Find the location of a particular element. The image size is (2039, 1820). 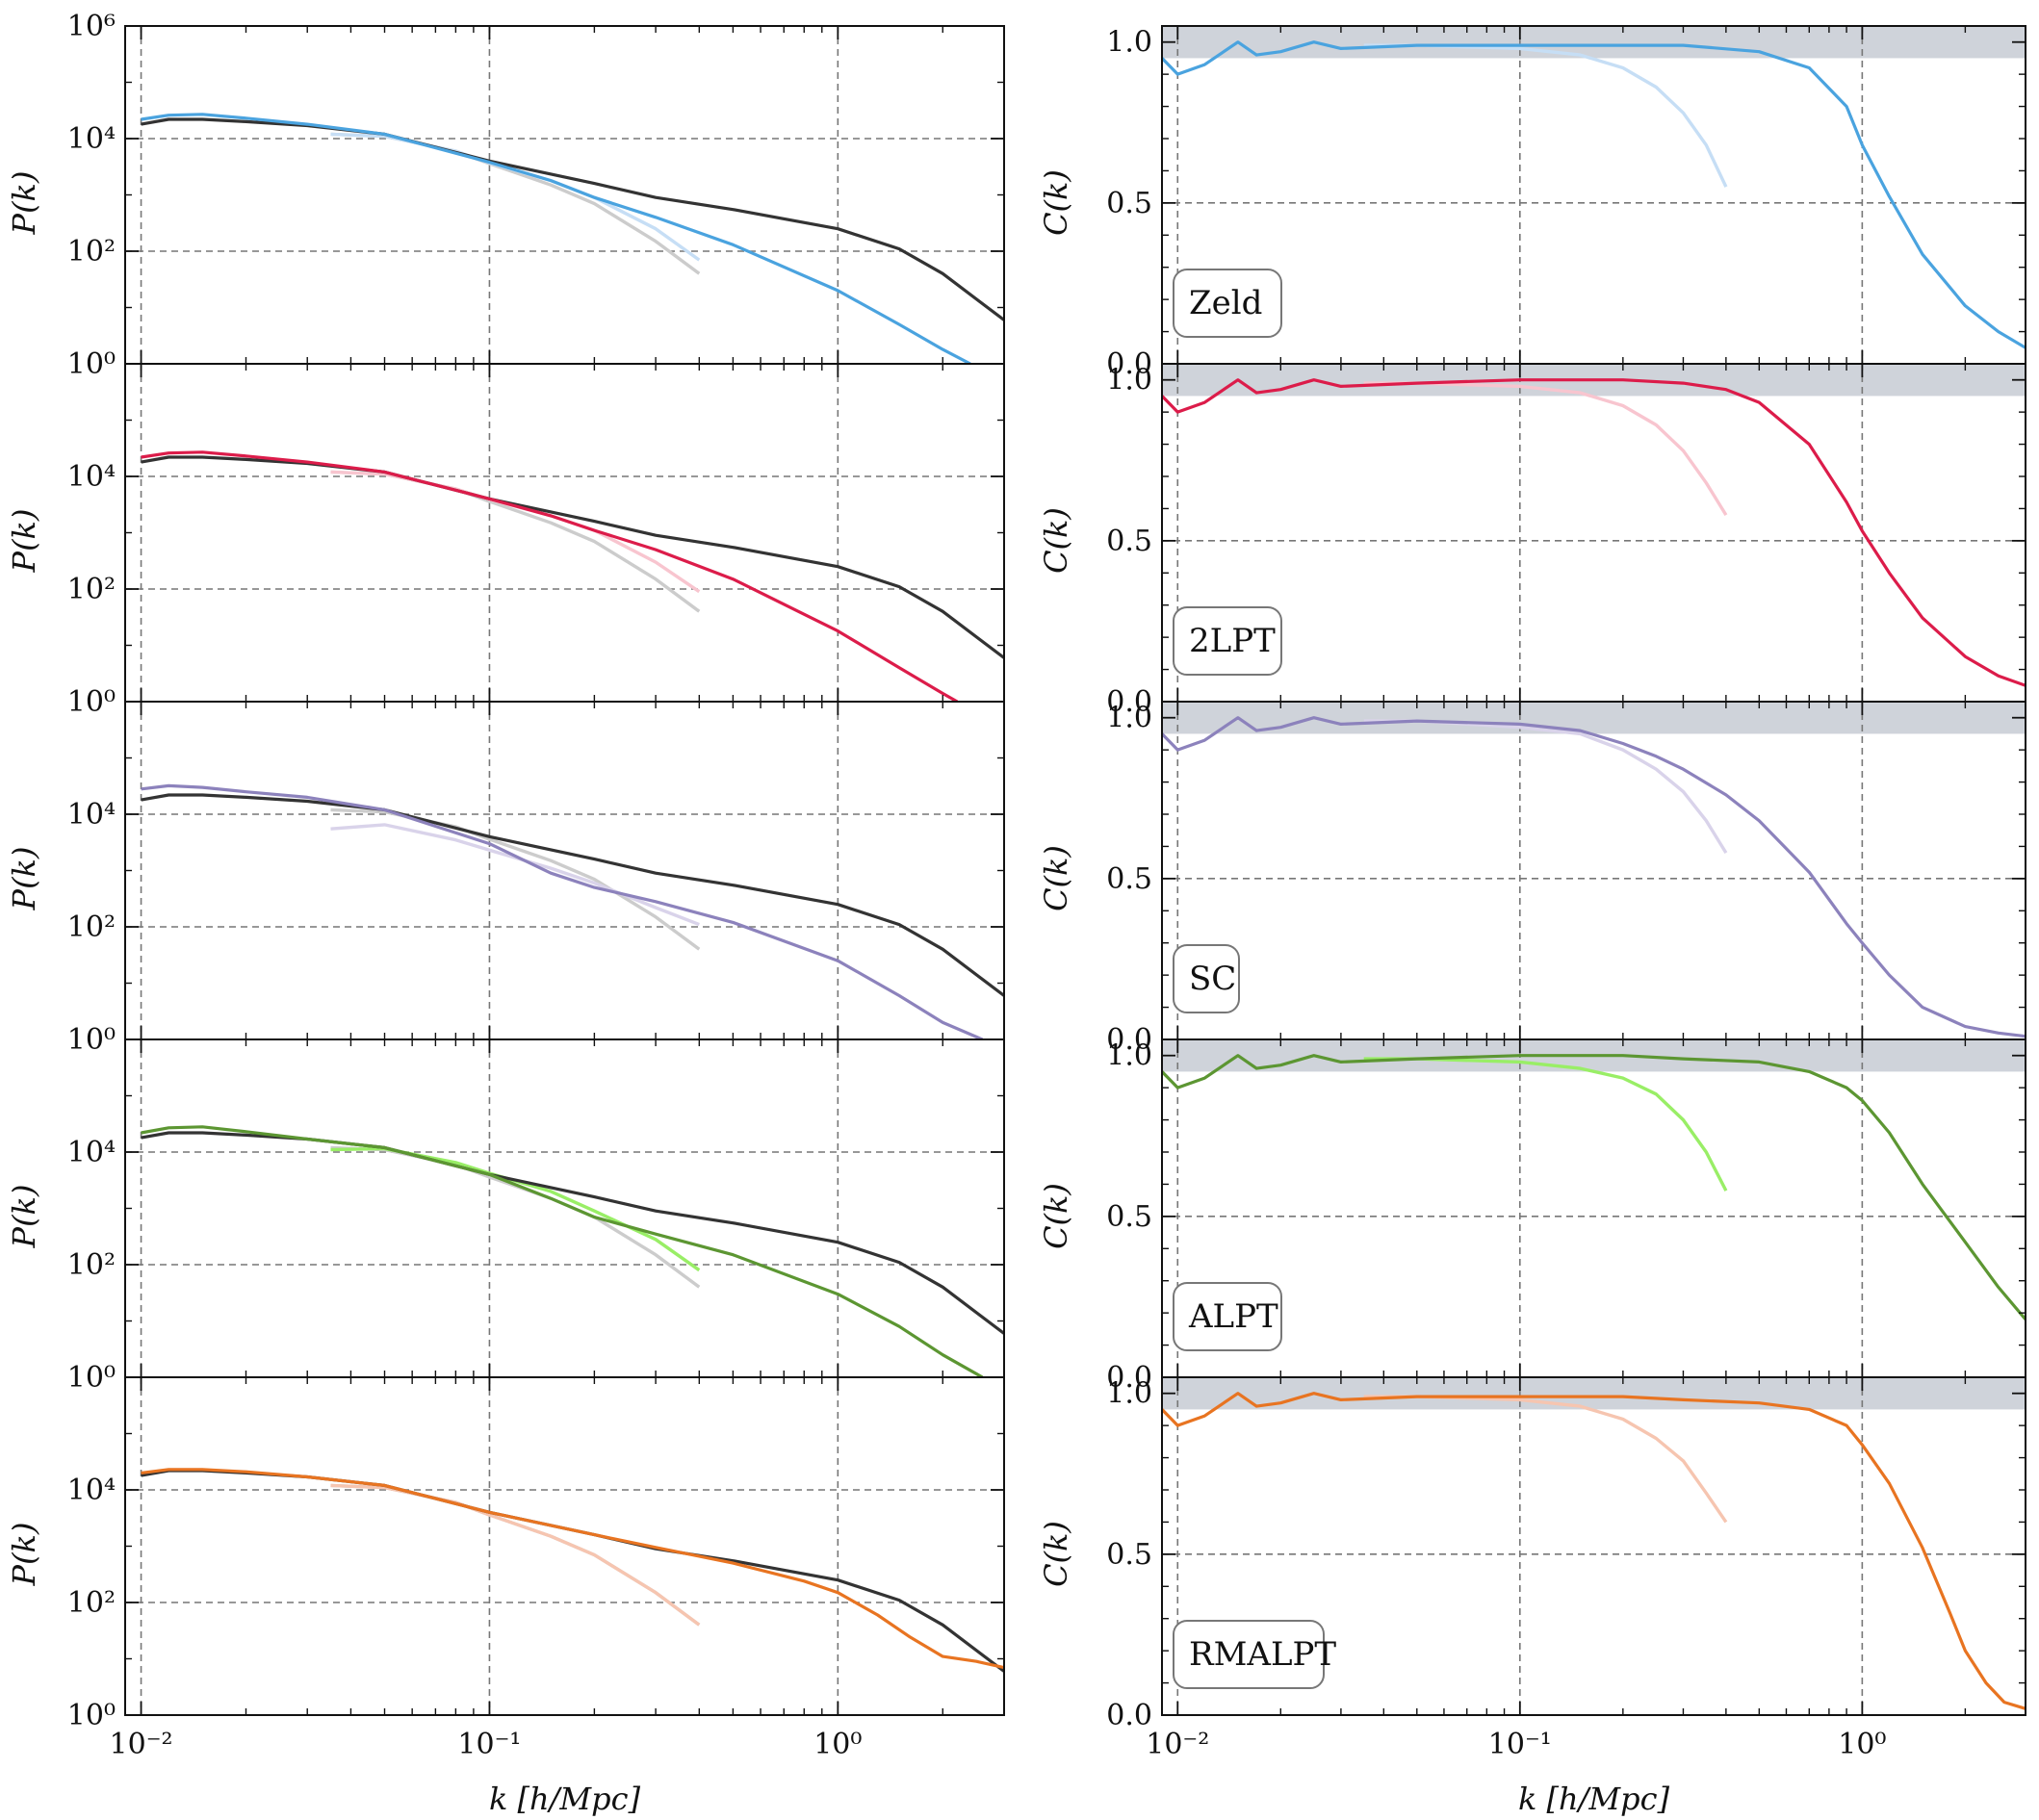

correlation-panel-alpt: 0.0 0.5 1.0 C(k) ALPT is located at coordinates (1532, 1217).